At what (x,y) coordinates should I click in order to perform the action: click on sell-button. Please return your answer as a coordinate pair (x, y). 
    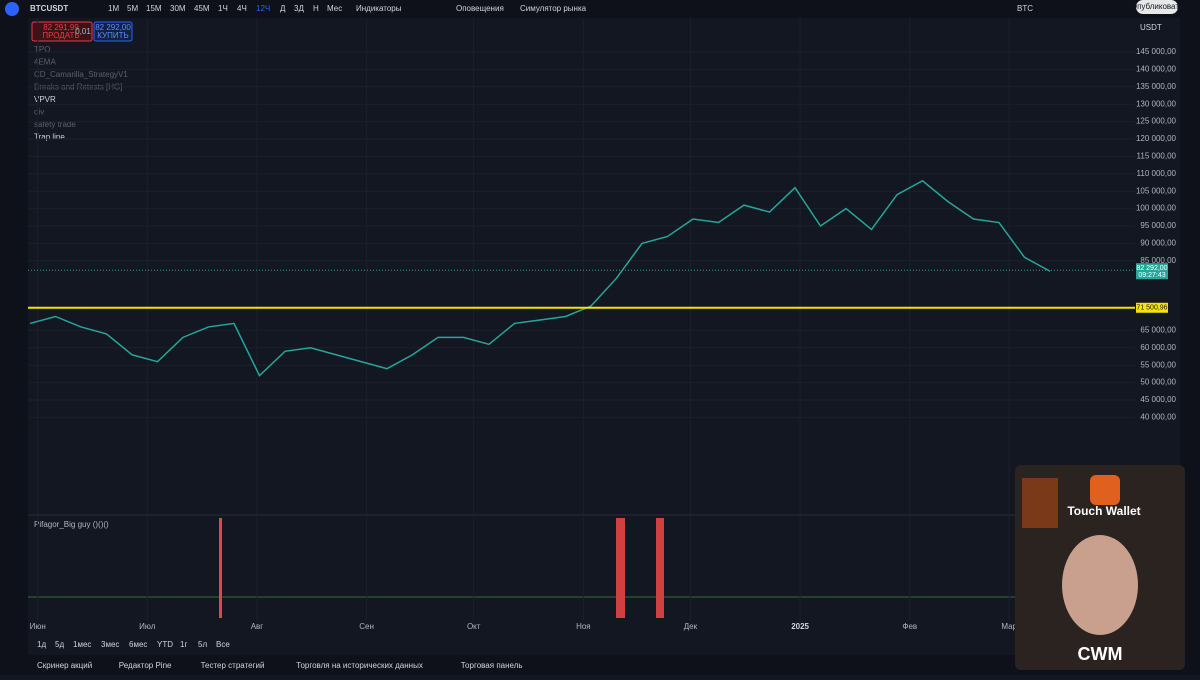
    Looking at the image, I should click on (62, 31).